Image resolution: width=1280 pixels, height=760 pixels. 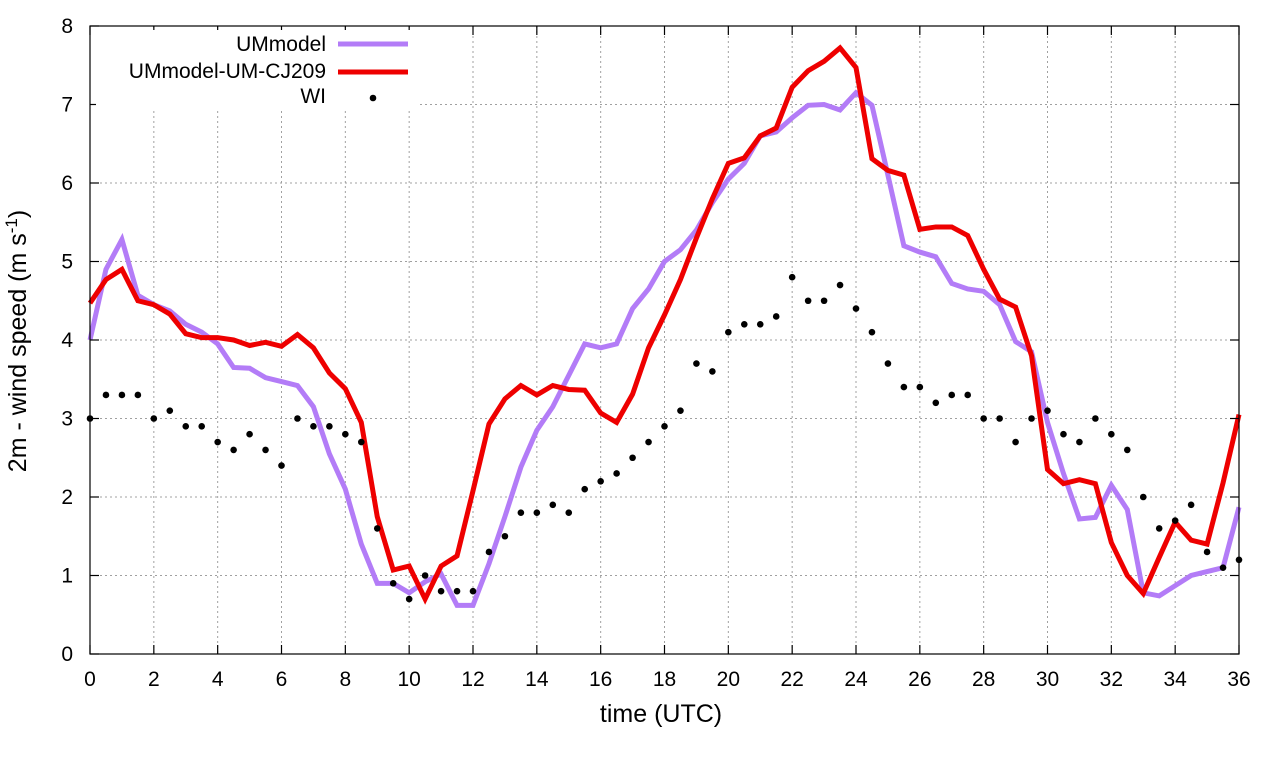 What do you see at coordinates (791, 679) in the screenshot?
I see `x-tick-label: 22` at bounding box center [791, 679].